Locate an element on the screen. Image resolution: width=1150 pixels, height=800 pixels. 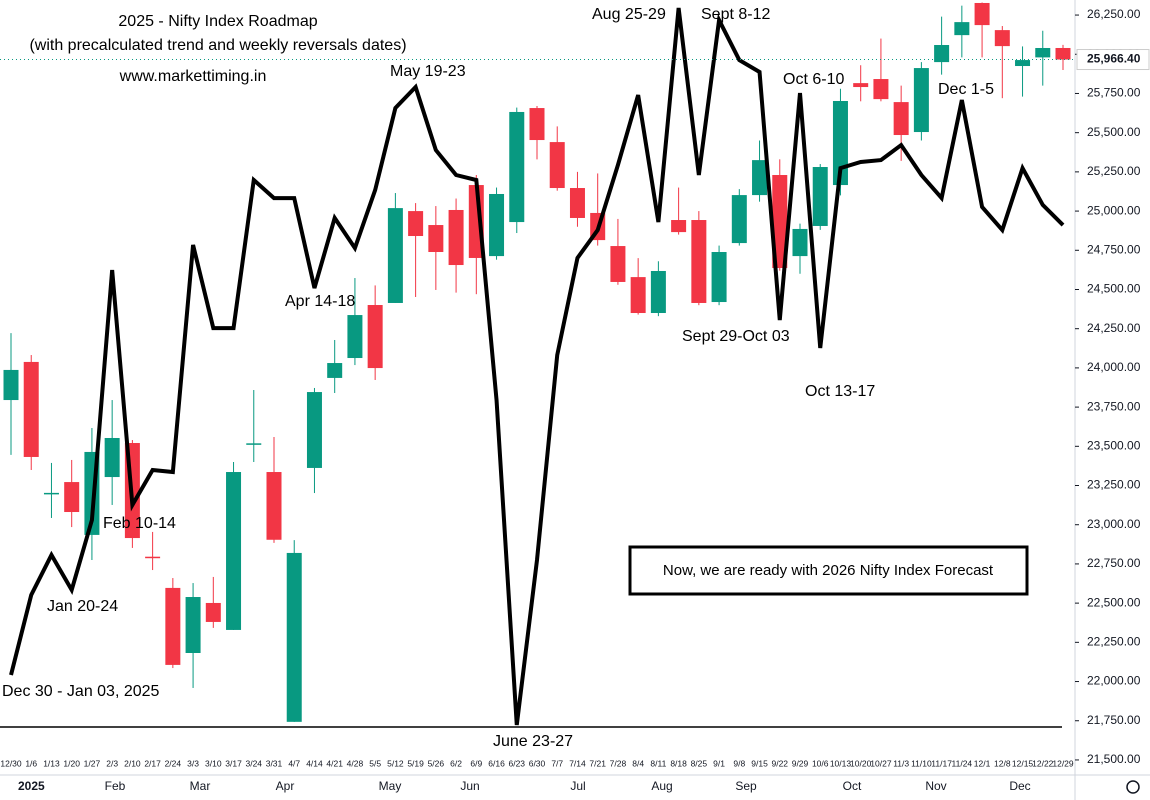
x-tick-label: 4/7 is located at coordinates (294, 763).